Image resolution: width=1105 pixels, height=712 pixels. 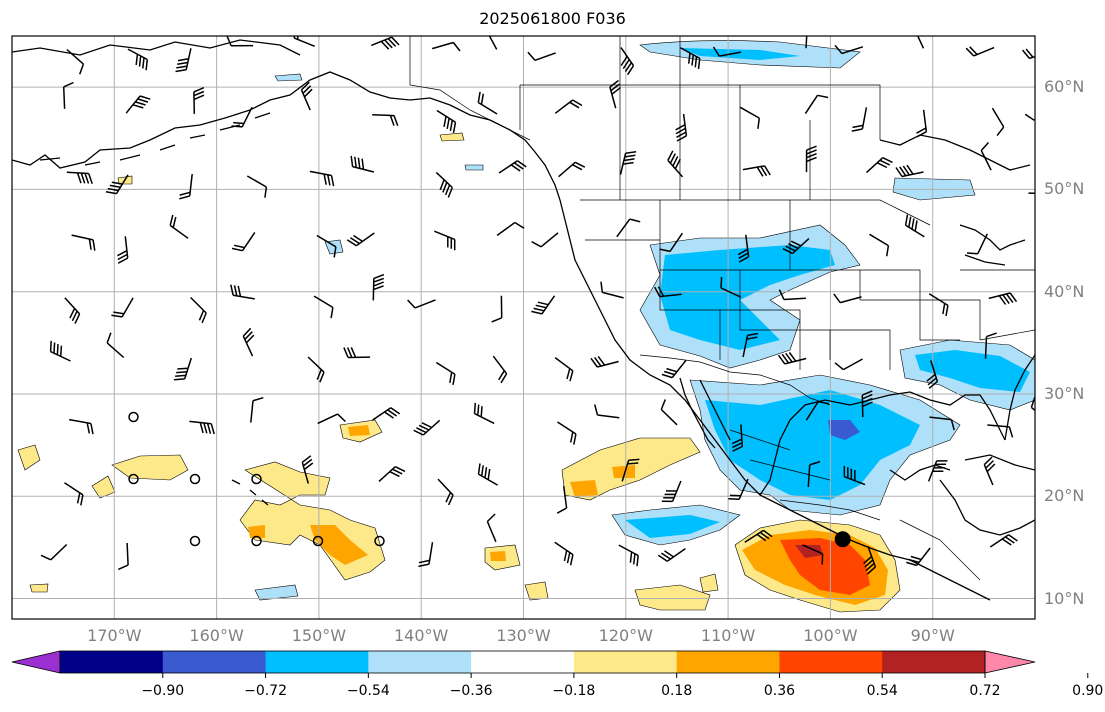 What do you see at coordinates (755, 212) in the screenshot?
I see `border-us-canada` at bounding box center [755, 212].